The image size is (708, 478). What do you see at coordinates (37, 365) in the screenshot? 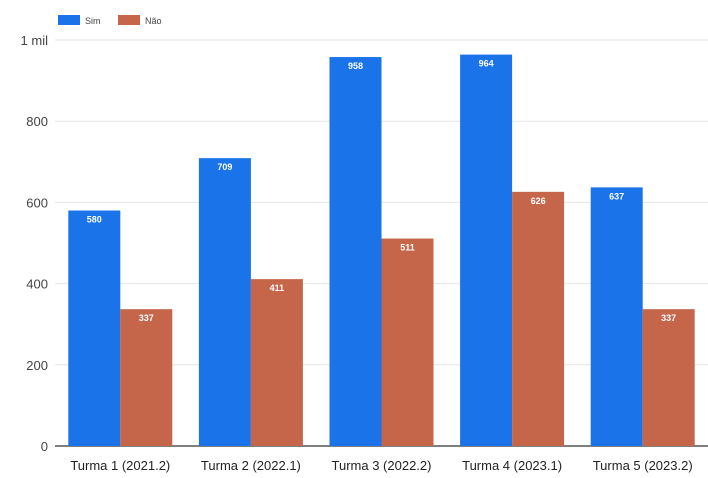
I see `y-tick-label: 200` at bounding box center [37, 365].